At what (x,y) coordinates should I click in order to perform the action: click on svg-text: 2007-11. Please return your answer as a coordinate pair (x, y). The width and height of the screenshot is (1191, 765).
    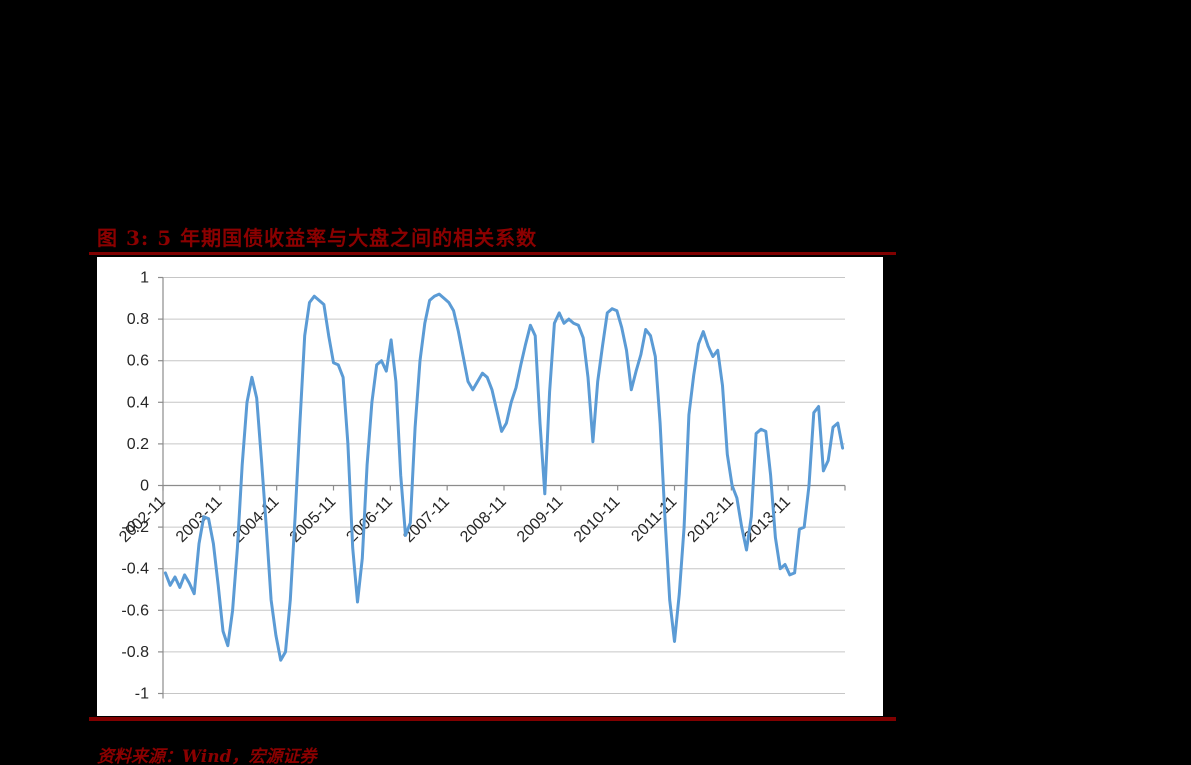
    Looking at the image, I should click on (426, 519).